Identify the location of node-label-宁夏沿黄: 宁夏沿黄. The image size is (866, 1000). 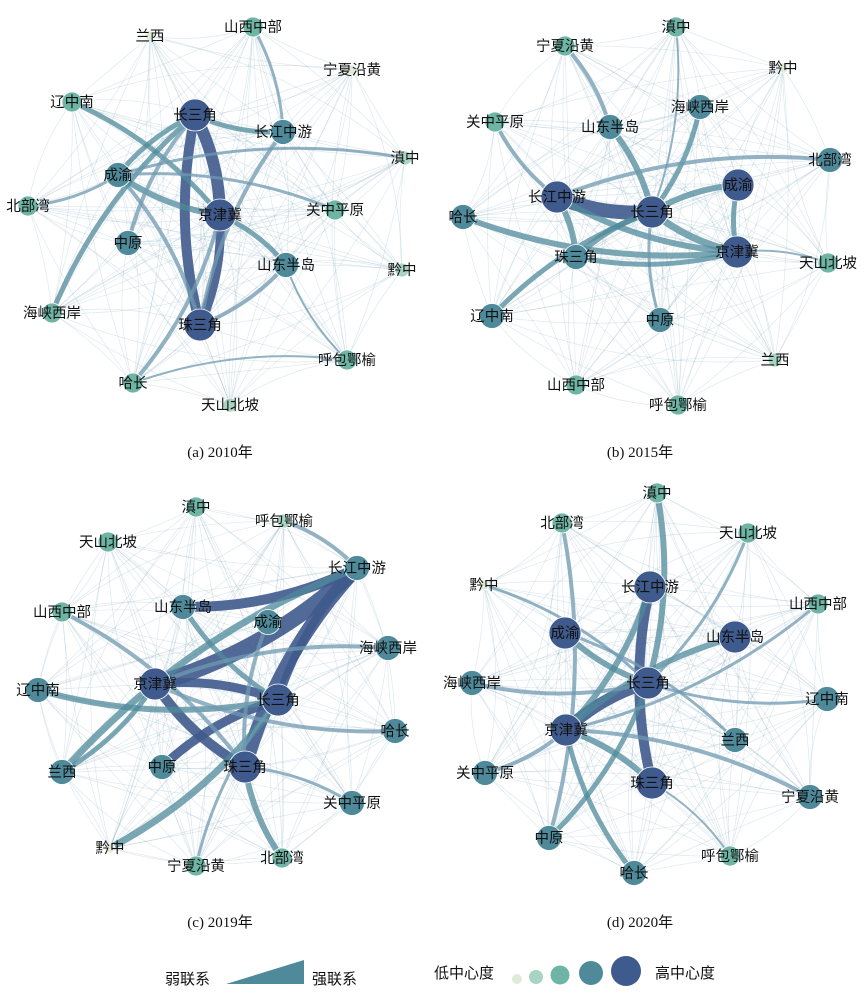
(565, 46).